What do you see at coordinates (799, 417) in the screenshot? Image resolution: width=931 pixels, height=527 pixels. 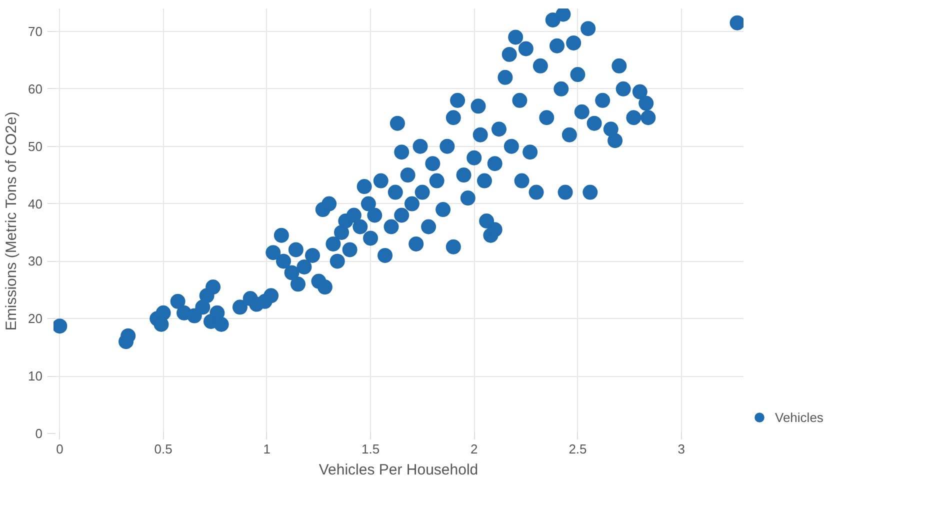 I see `legend-label: Vehicles` at bounding box center [799, 417].